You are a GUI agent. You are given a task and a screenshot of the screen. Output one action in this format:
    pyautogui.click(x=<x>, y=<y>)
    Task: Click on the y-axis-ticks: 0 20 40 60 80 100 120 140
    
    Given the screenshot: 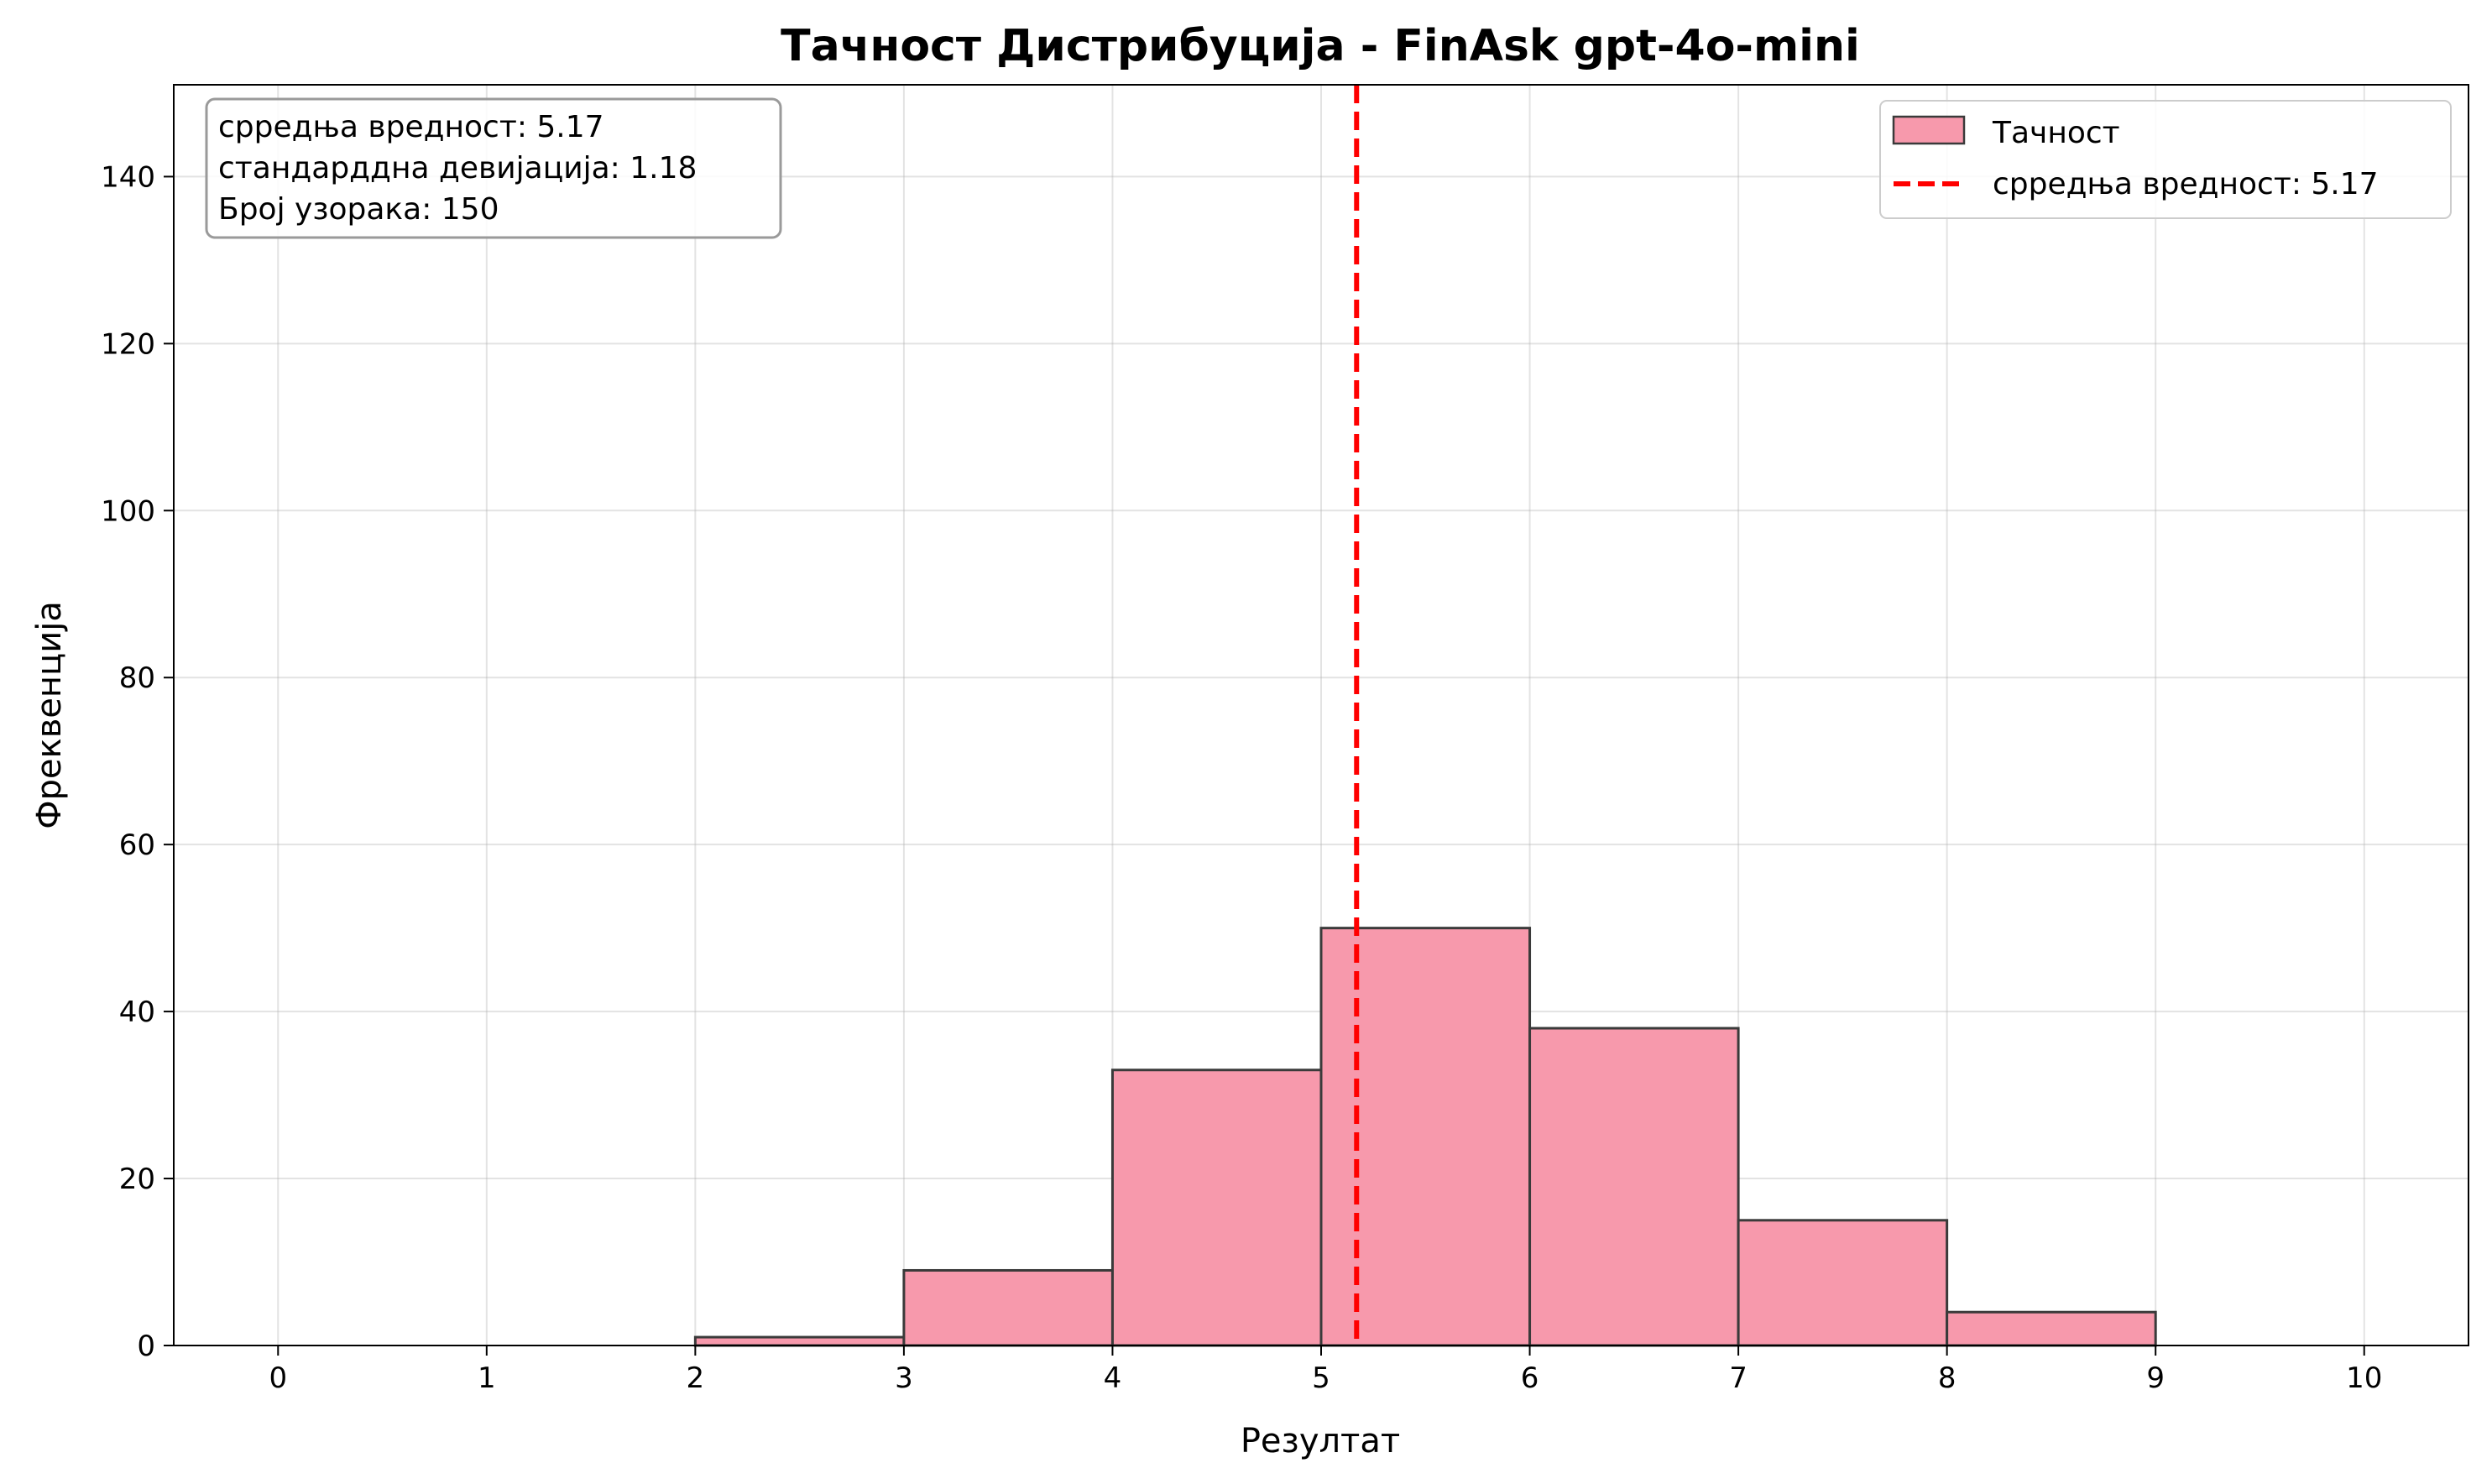 What is the action you would take?
    pyautogui.click(x=137, y=761)
    